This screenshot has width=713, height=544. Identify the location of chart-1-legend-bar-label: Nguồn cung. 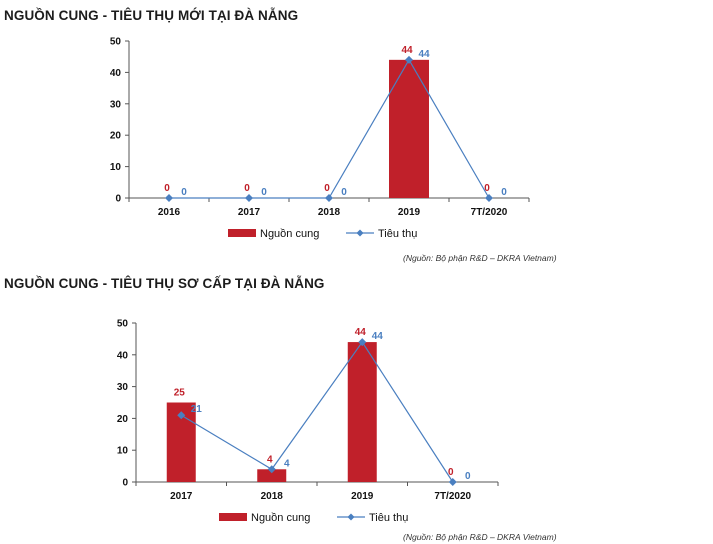
(289, 234).